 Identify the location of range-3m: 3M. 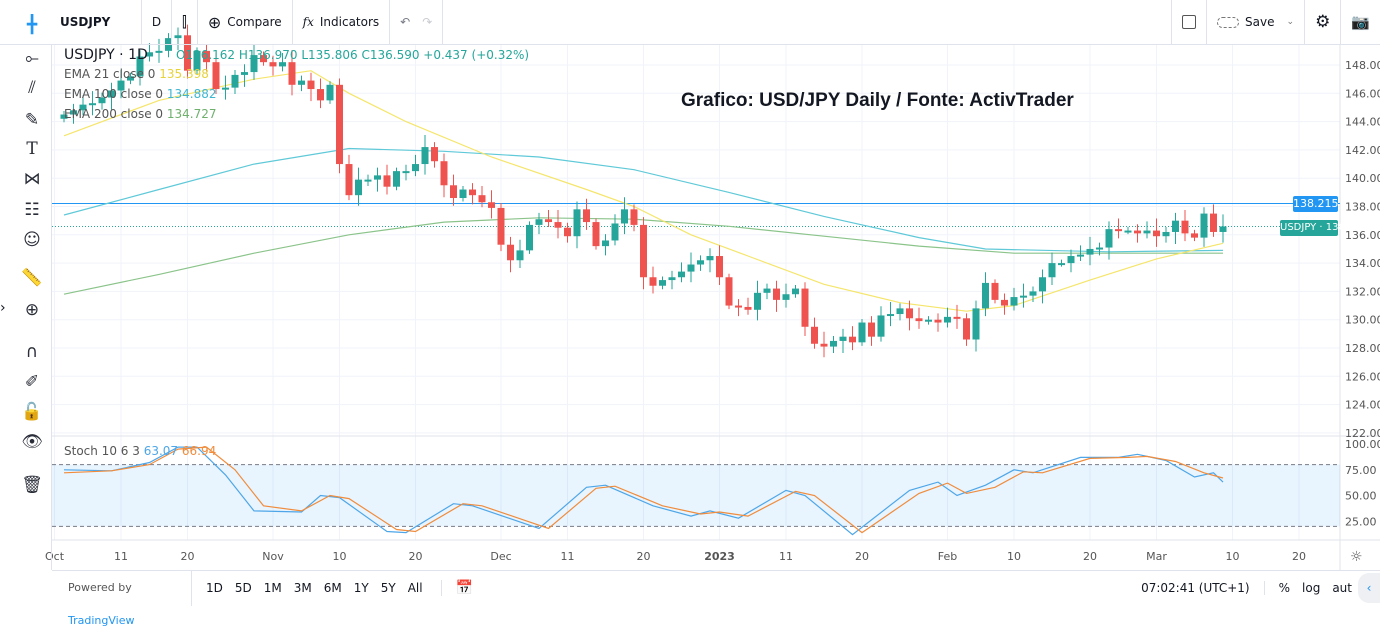
(302, 588).